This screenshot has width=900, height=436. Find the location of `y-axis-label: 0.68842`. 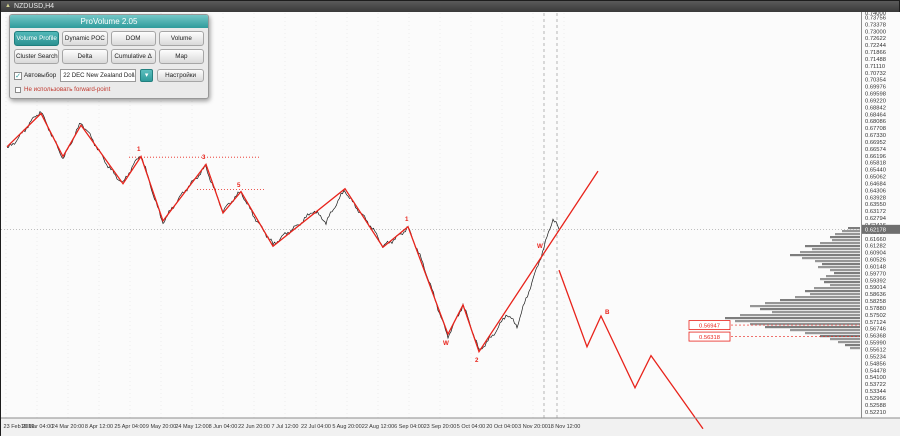

y-axis-label: 0.68842 is located at coordinates (875, 108).